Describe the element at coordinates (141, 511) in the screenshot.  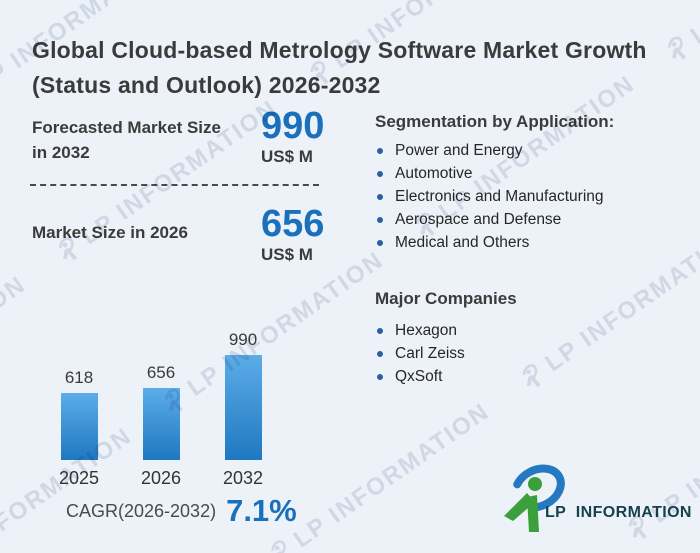
I see `cagr-label: CAGR(2026-2032)` at that location.